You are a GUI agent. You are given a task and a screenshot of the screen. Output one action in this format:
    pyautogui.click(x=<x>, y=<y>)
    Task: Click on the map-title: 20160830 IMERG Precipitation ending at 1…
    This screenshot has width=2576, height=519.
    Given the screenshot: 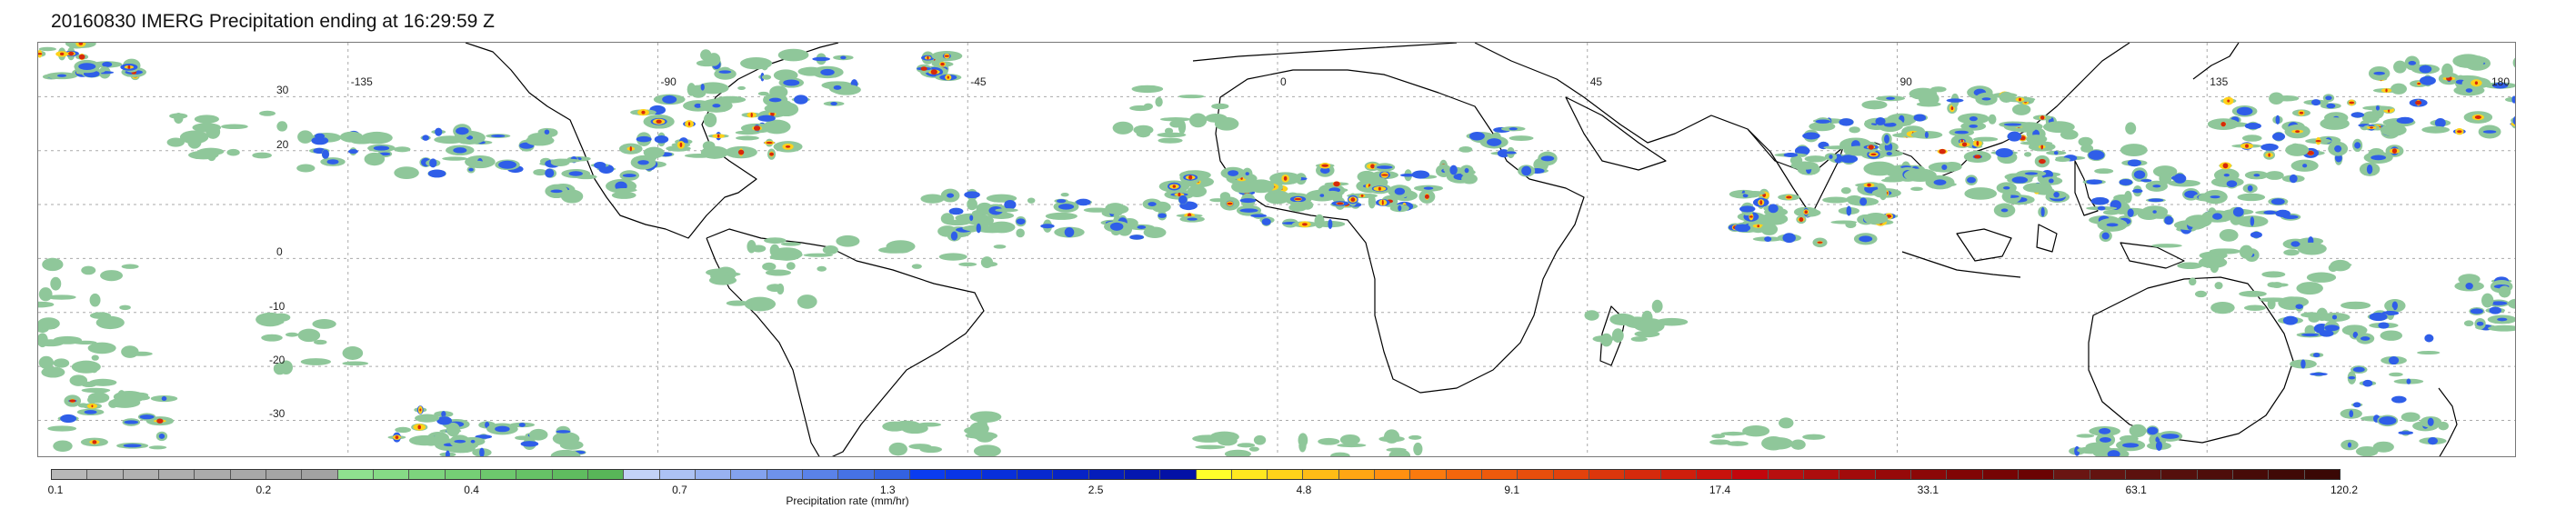 What is the action you would take?
    pyautogui.click(x=273, y=21)
    